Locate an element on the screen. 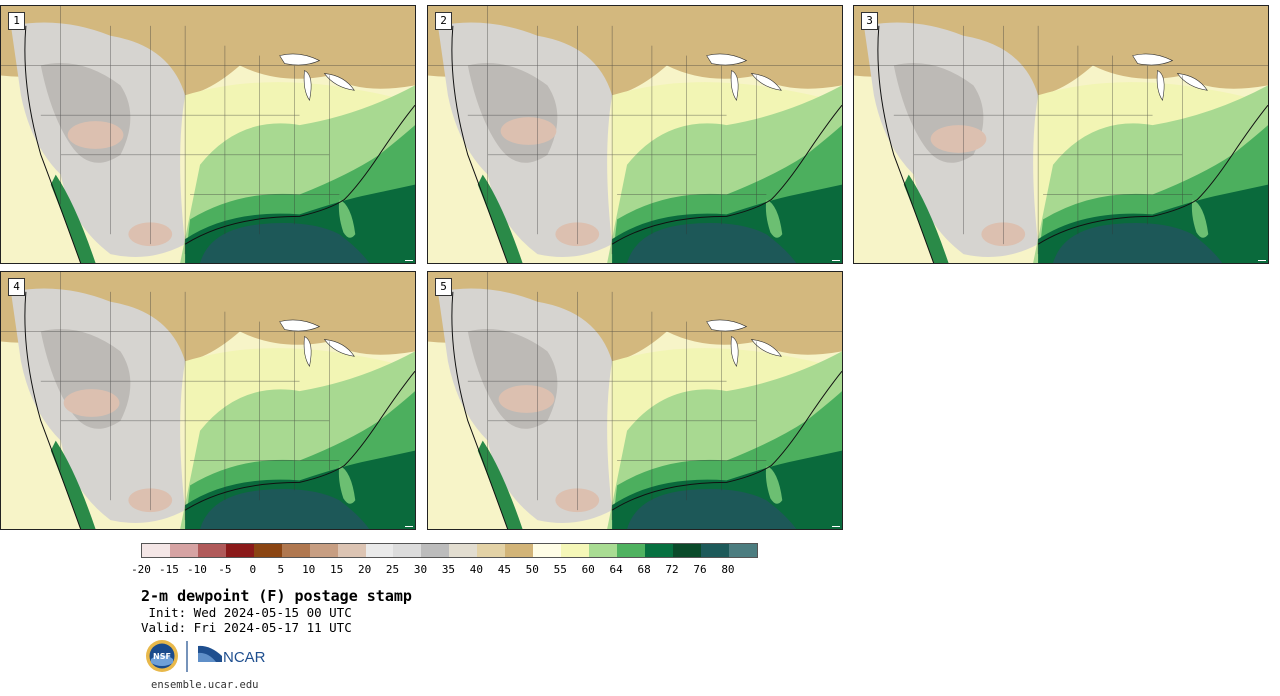  colorbar-label: -15 is located at coordinates (169, 569).